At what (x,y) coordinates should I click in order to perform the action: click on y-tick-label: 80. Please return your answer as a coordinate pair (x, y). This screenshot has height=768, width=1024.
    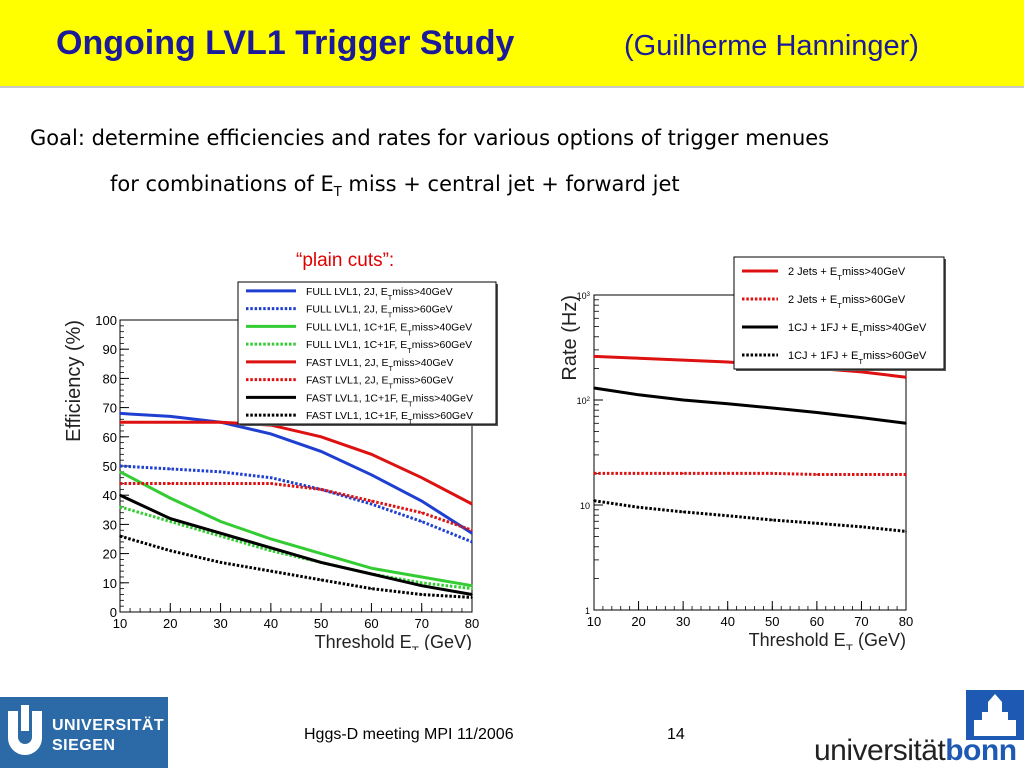
    Looking at the image, I should click on (110, 378).